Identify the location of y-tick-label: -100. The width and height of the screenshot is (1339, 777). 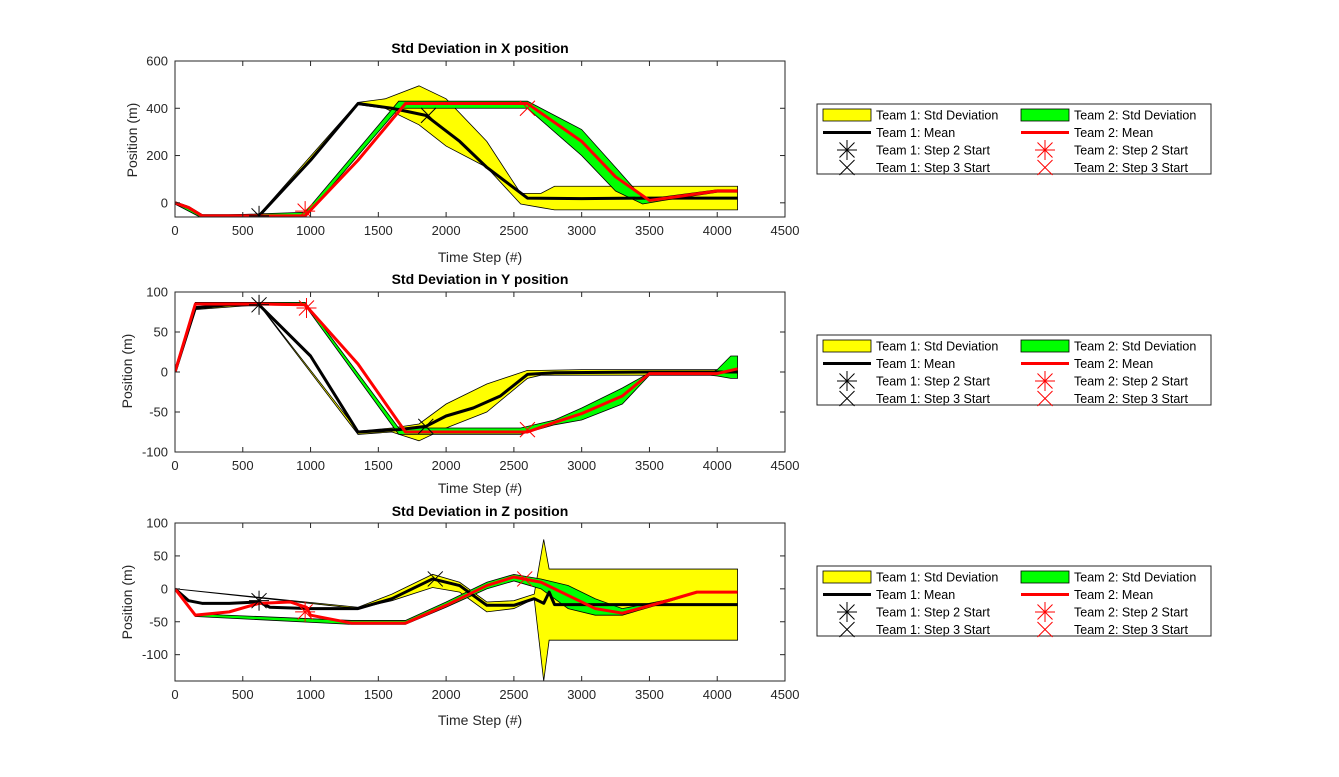
(155, 654).